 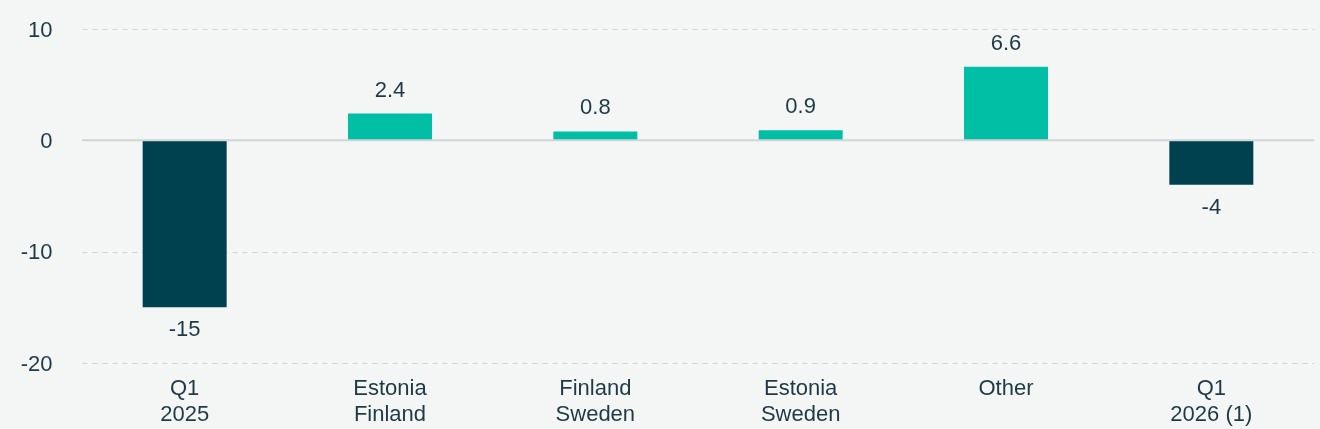 What do you see at coordinates (184, 329) in the screenshot?
I see `data-label: -15` at bounding box center [184, 329].